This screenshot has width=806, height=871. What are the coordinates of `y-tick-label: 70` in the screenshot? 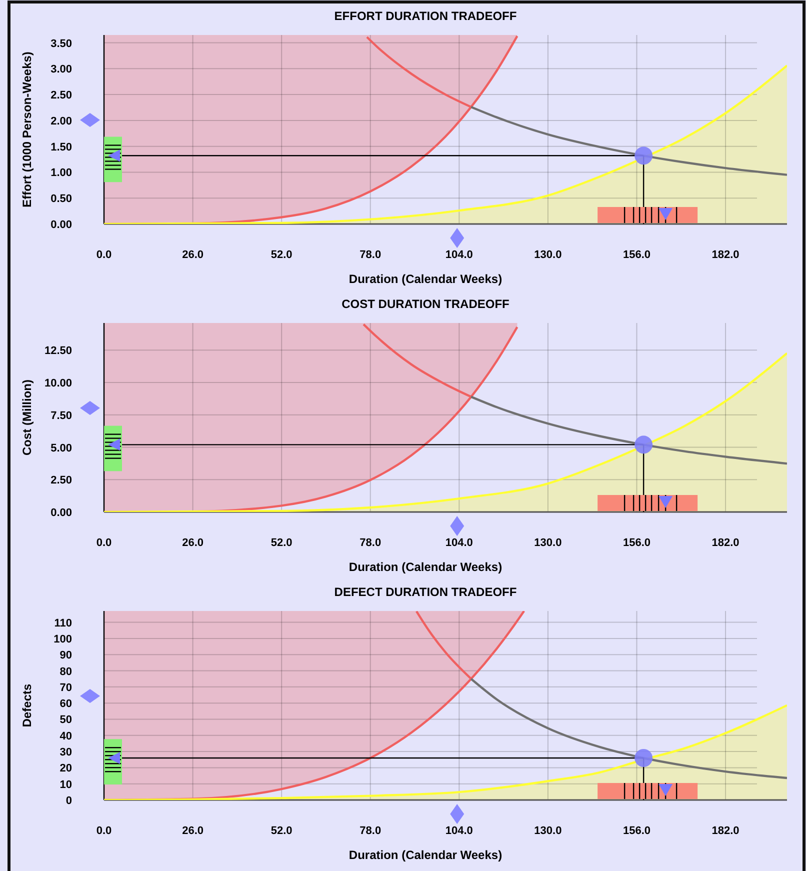 It's located at (66, 688).